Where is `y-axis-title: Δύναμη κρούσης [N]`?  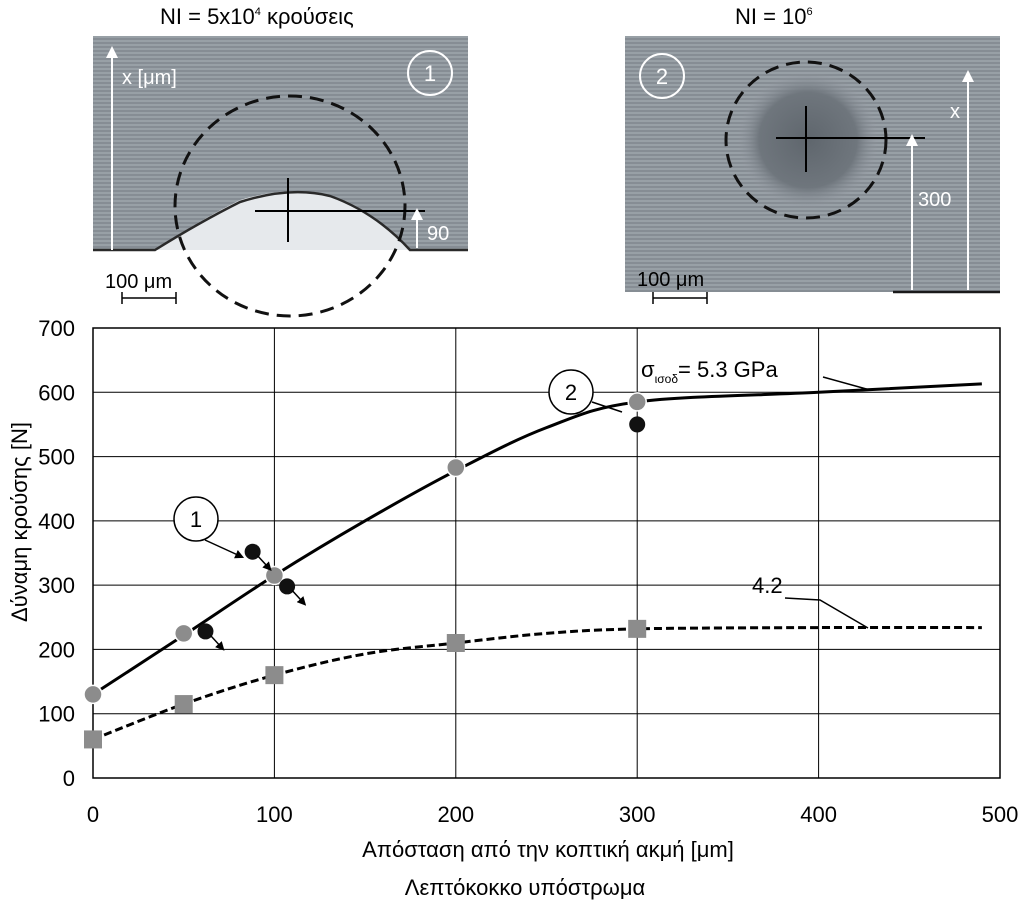 y-axis-title: Δύναμη κρούσης [N] is located at coordinates (19, 522).